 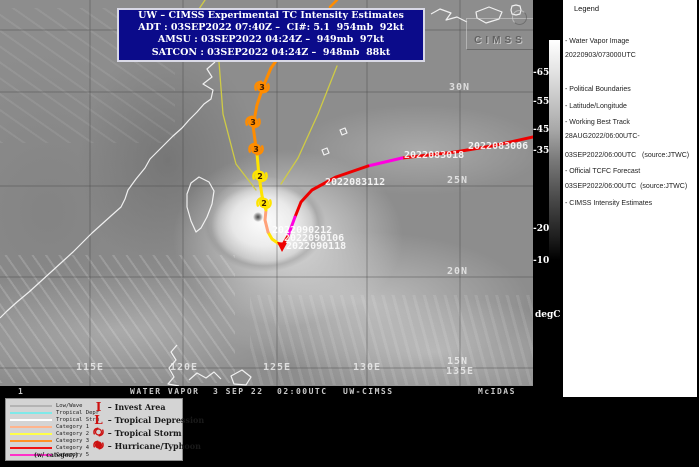 I want to click on status-bar-item: UW-CIMSS, so click(x=368, y=391).